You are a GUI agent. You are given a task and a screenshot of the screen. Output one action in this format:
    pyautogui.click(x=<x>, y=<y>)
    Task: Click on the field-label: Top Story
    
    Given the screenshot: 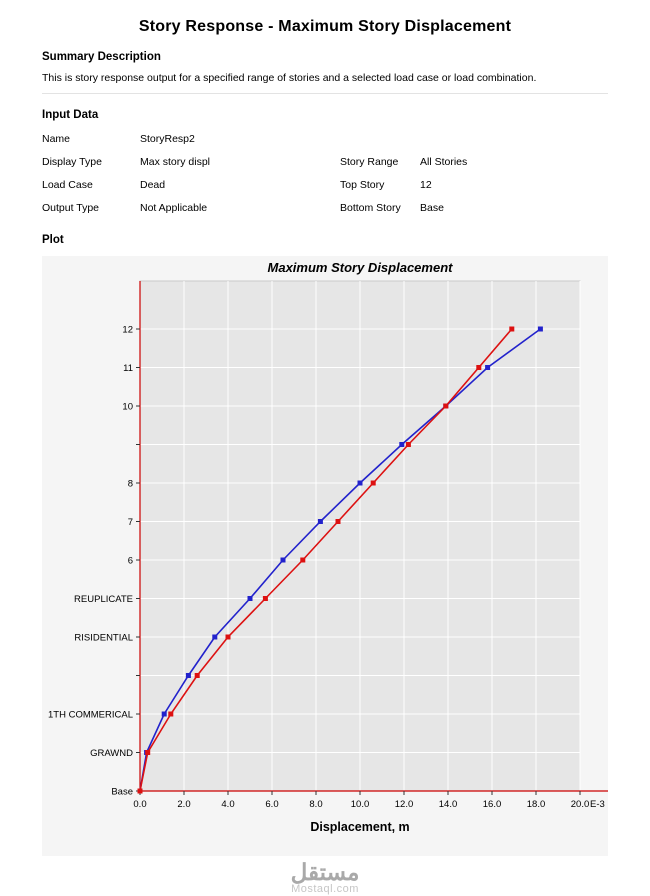 What is the action you would take?
    pyautogui.click(x=362, y=184)
    